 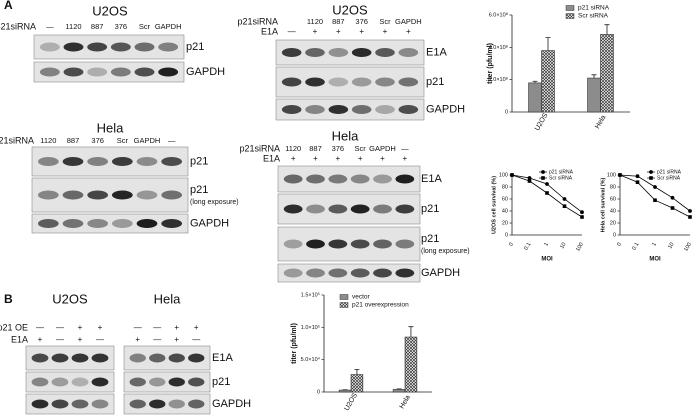 What do you see at coordinates (121, 26) in the screenshot?
I see `lane-label: 376` at bounding box center [121, 26].